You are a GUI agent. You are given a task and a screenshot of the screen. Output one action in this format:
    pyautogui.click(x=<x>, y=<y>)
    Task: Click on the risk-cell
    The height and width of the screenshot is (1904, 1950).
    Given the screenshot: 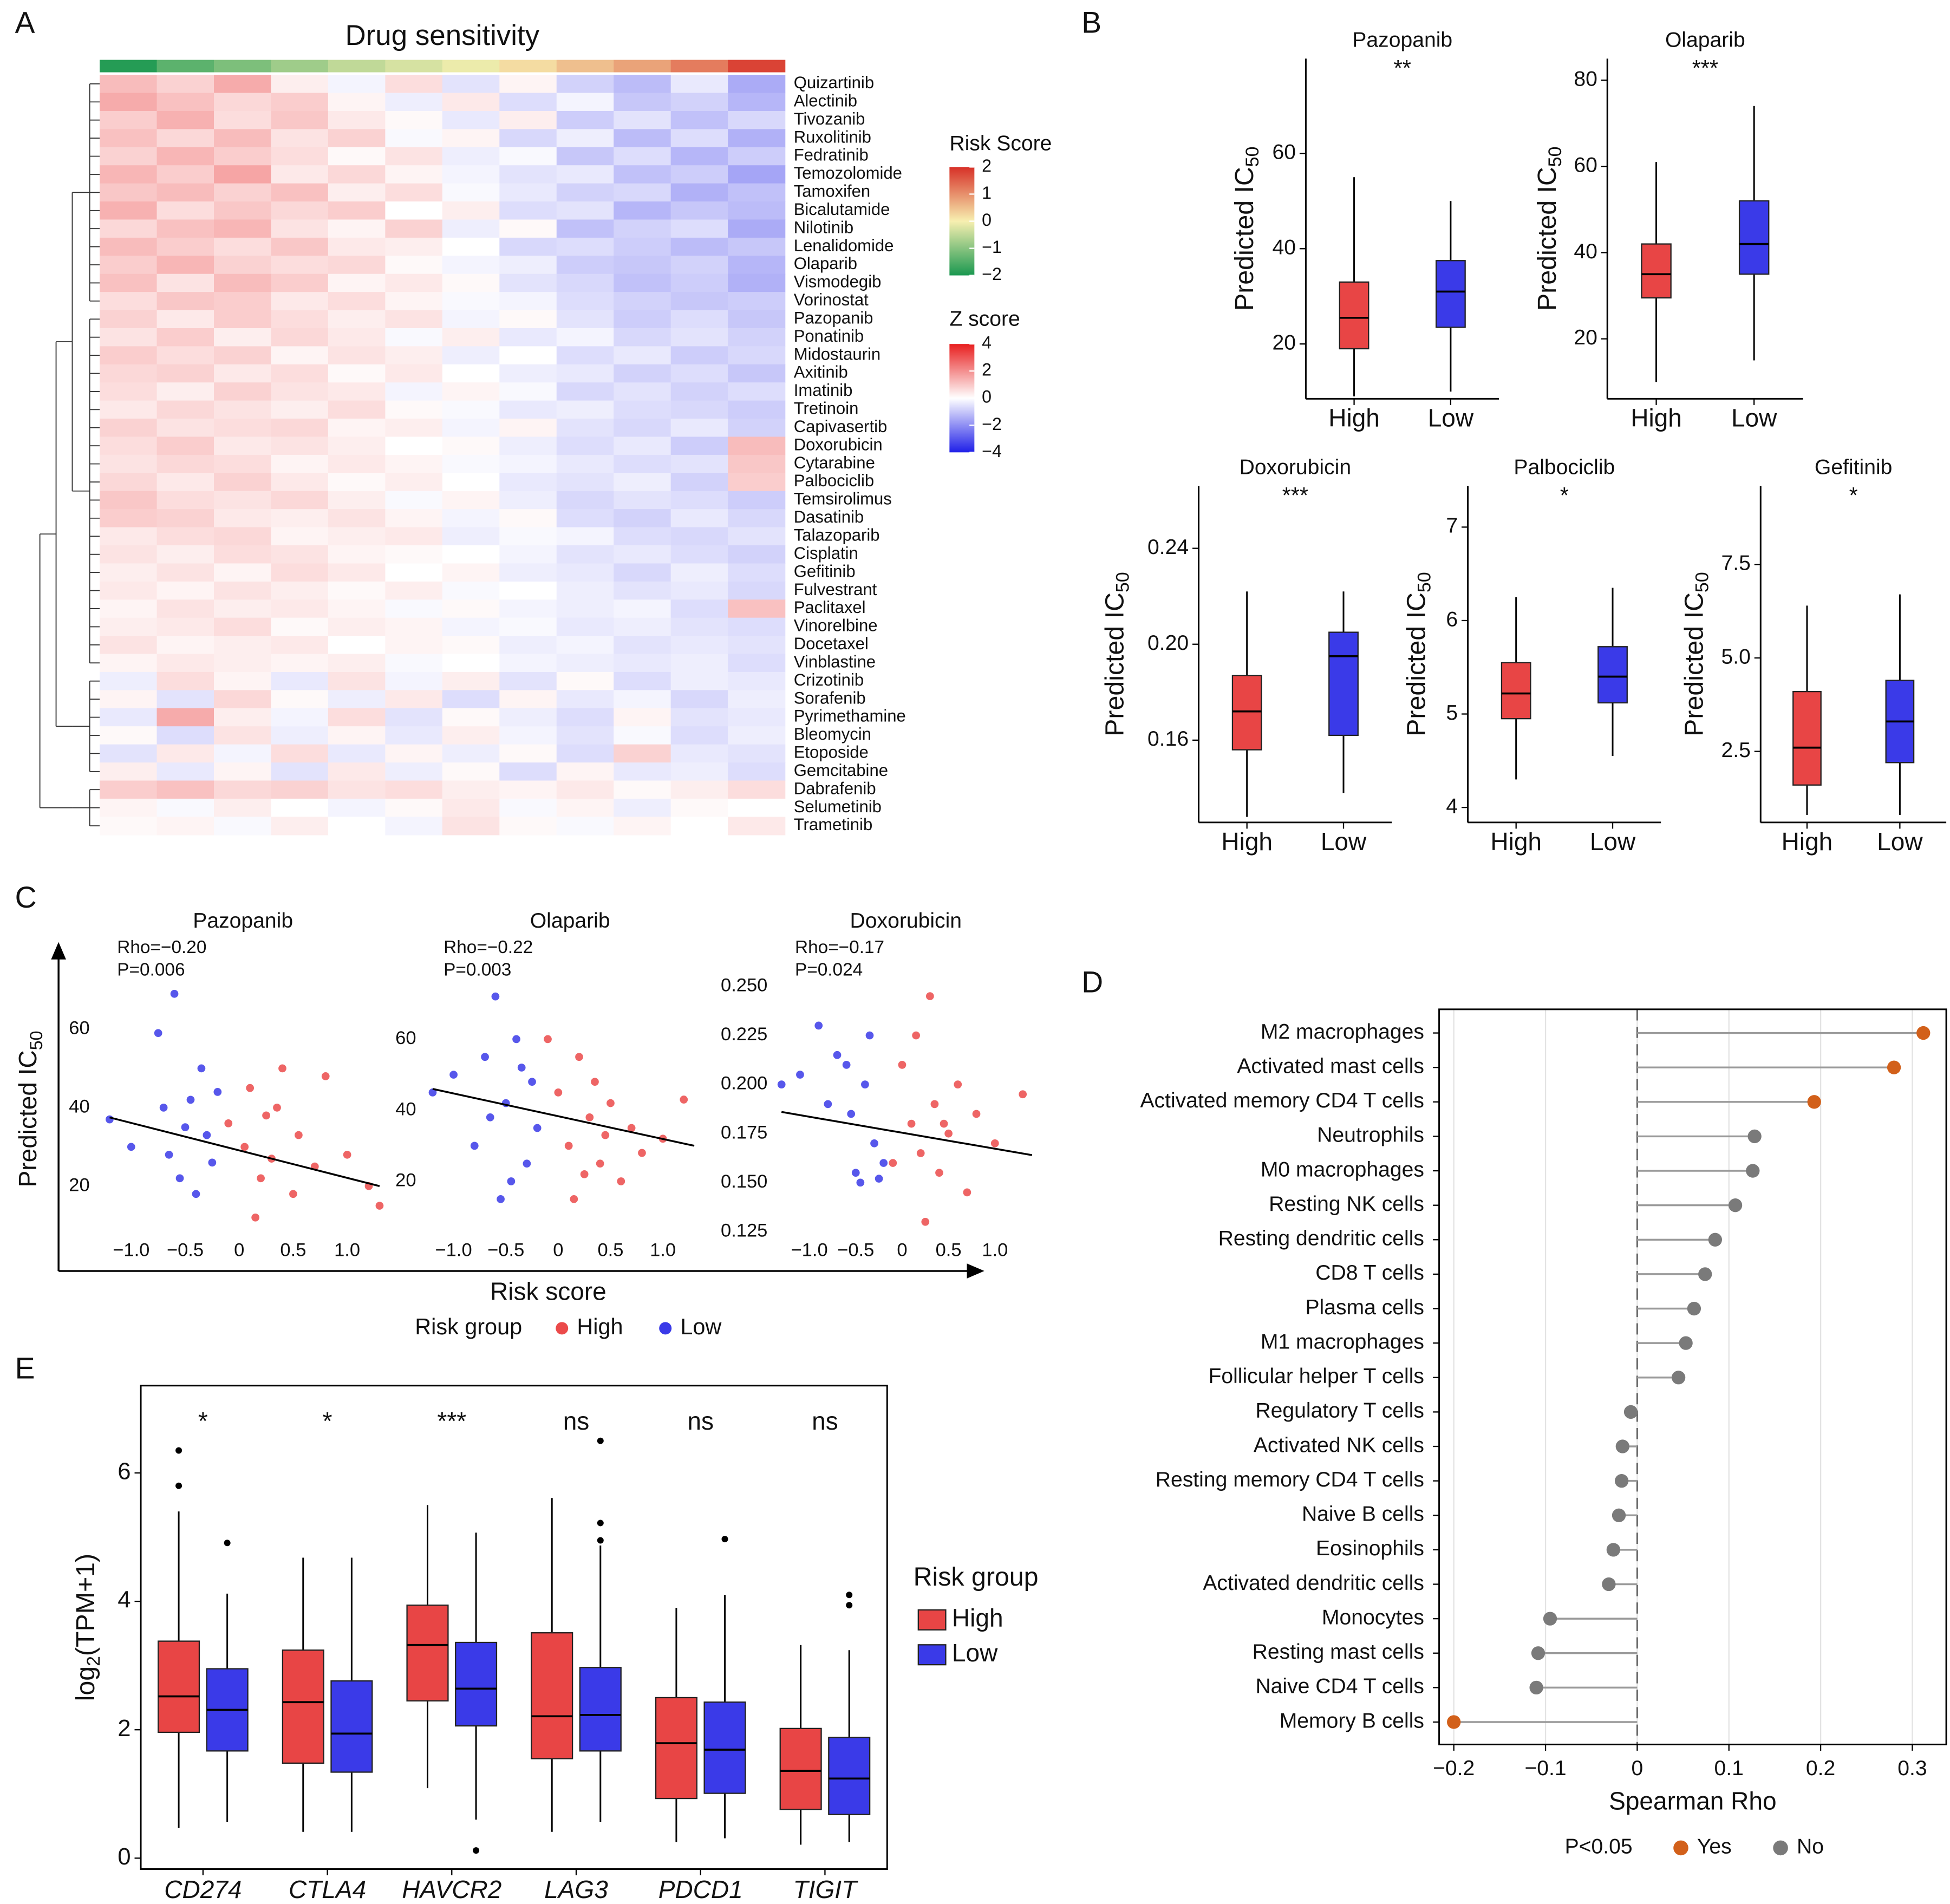 What is the action you would take?
    pyautogui.click(x=699, y=67)
    